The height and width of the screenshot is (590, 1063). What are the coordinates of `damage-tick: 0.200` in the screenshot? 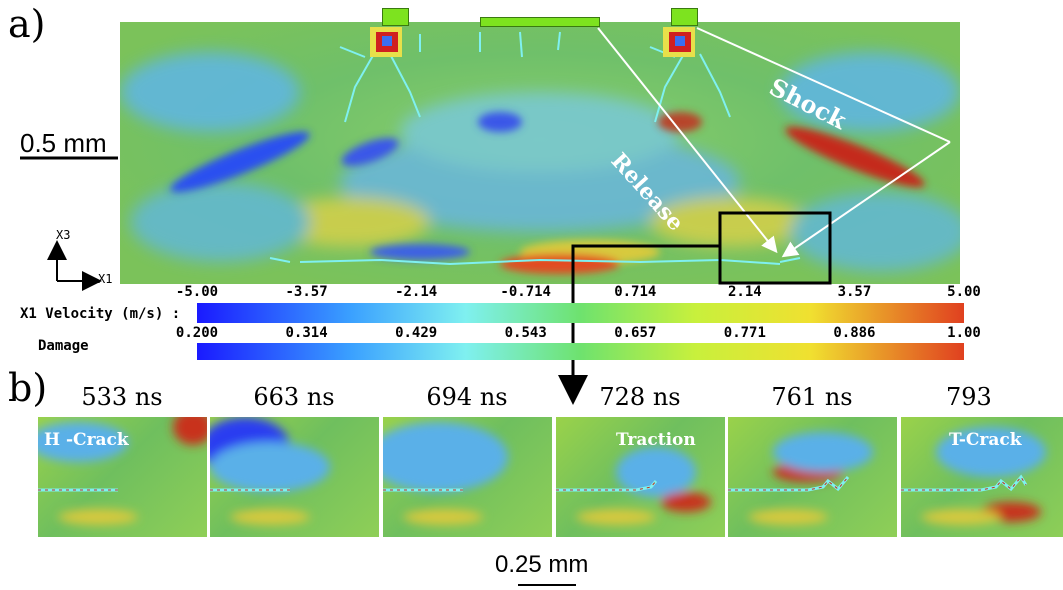 It's located at (197, 333).